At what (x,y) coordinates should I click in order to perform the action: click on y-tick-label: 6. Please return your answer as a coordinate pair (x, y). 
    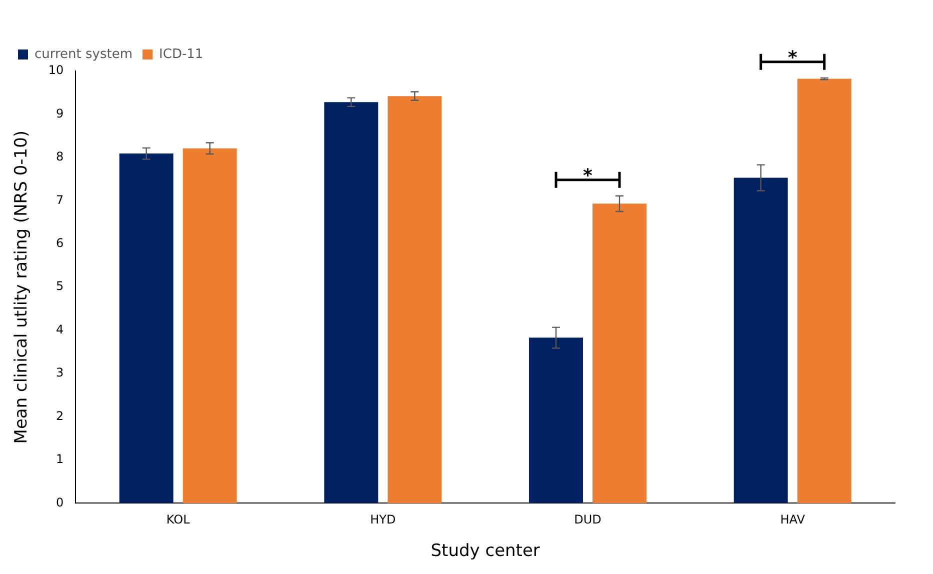
    Looking at the image, I should click on (60, 243).